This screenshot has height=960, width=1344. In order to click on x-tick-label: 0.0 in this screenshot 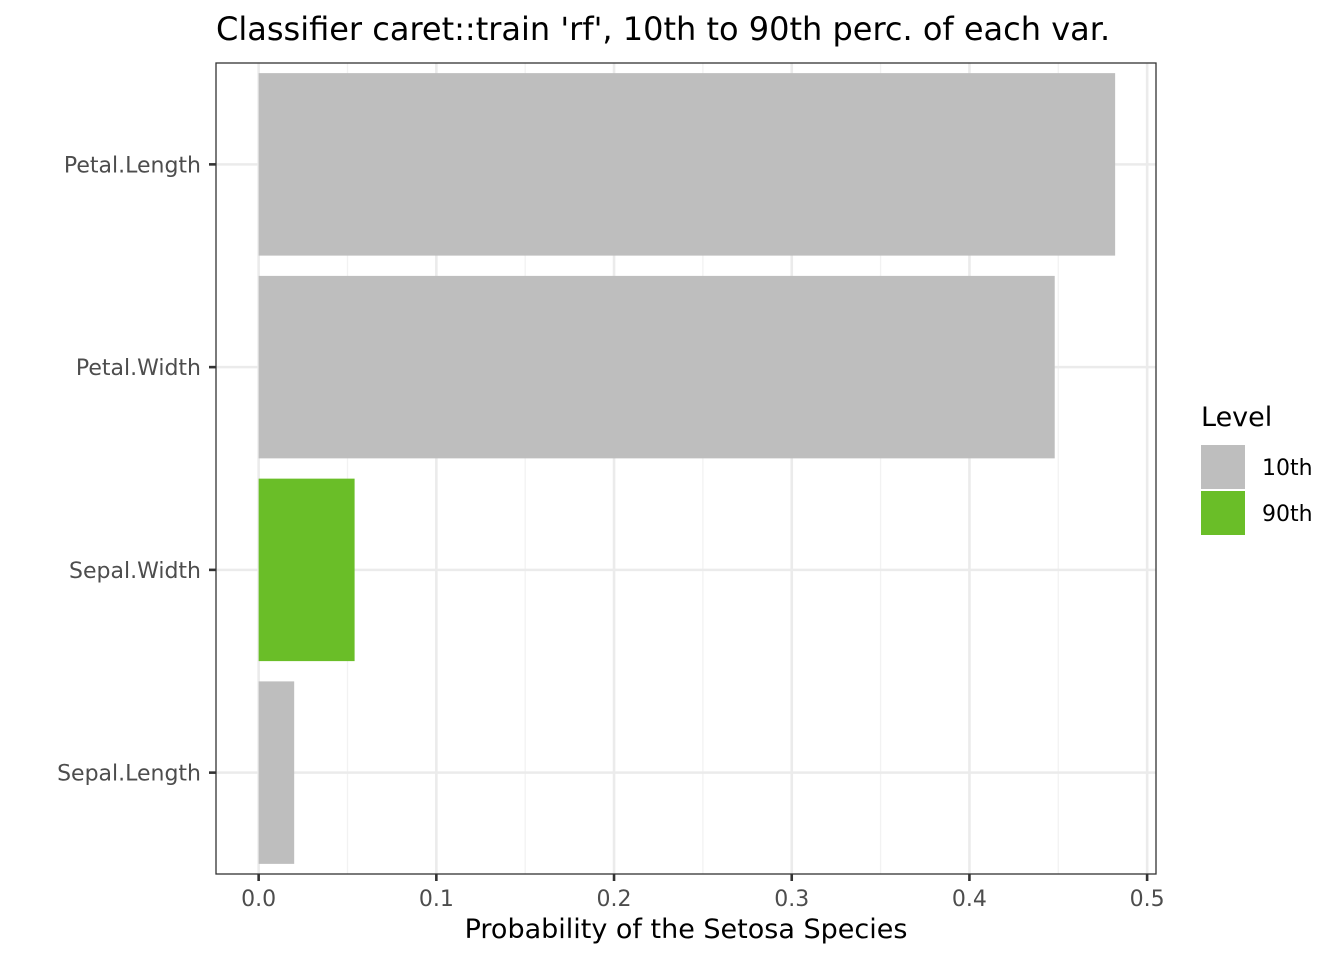, I will do `click(258, 899)`.